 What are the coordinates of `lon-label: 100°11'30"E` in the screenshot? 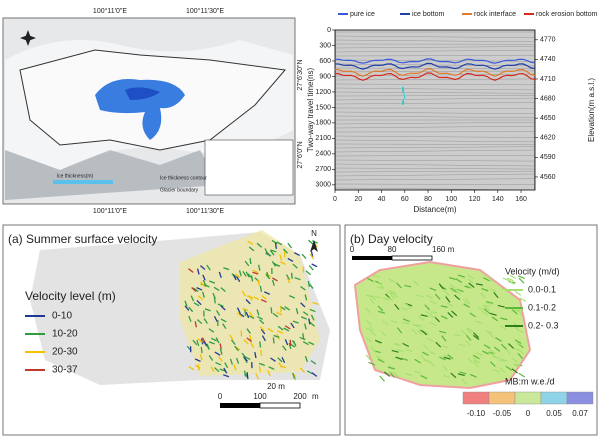 It's located at (205, 11).